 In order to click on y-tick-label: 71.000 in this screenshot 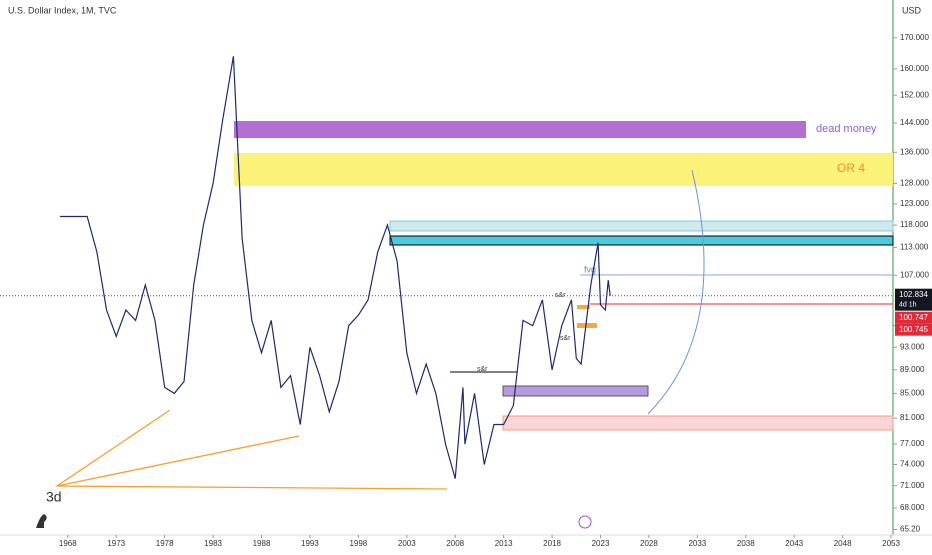, I will do `click(912, 485)`.